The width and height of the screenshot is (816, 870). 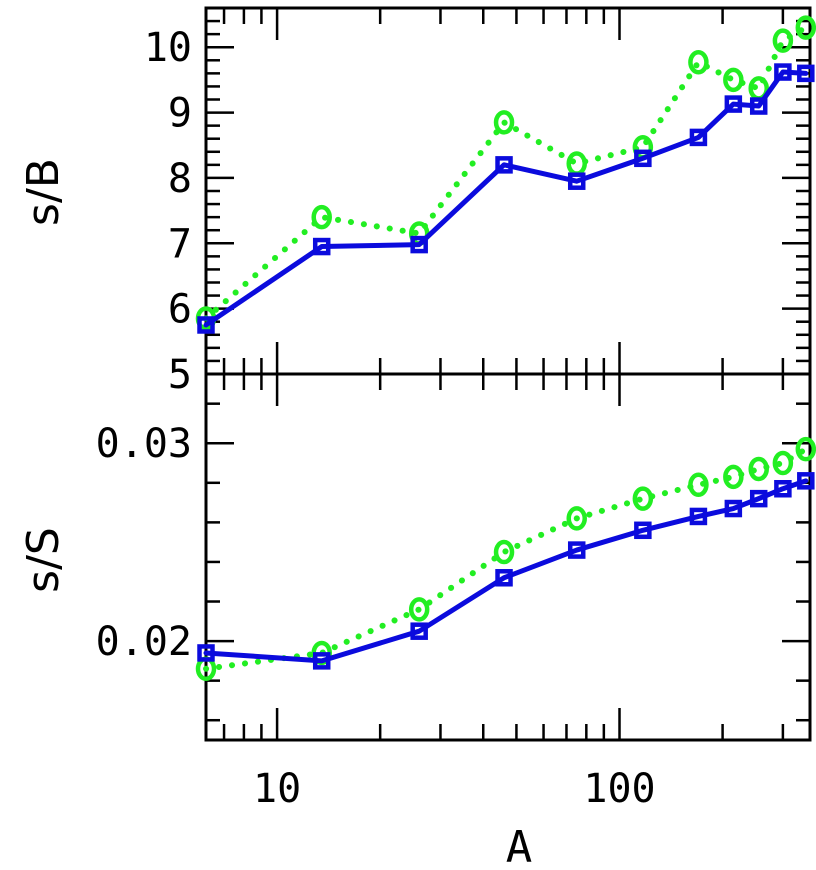 I want to click on y-tick-label-bottom: 0.02, so click(x=144, y=642).